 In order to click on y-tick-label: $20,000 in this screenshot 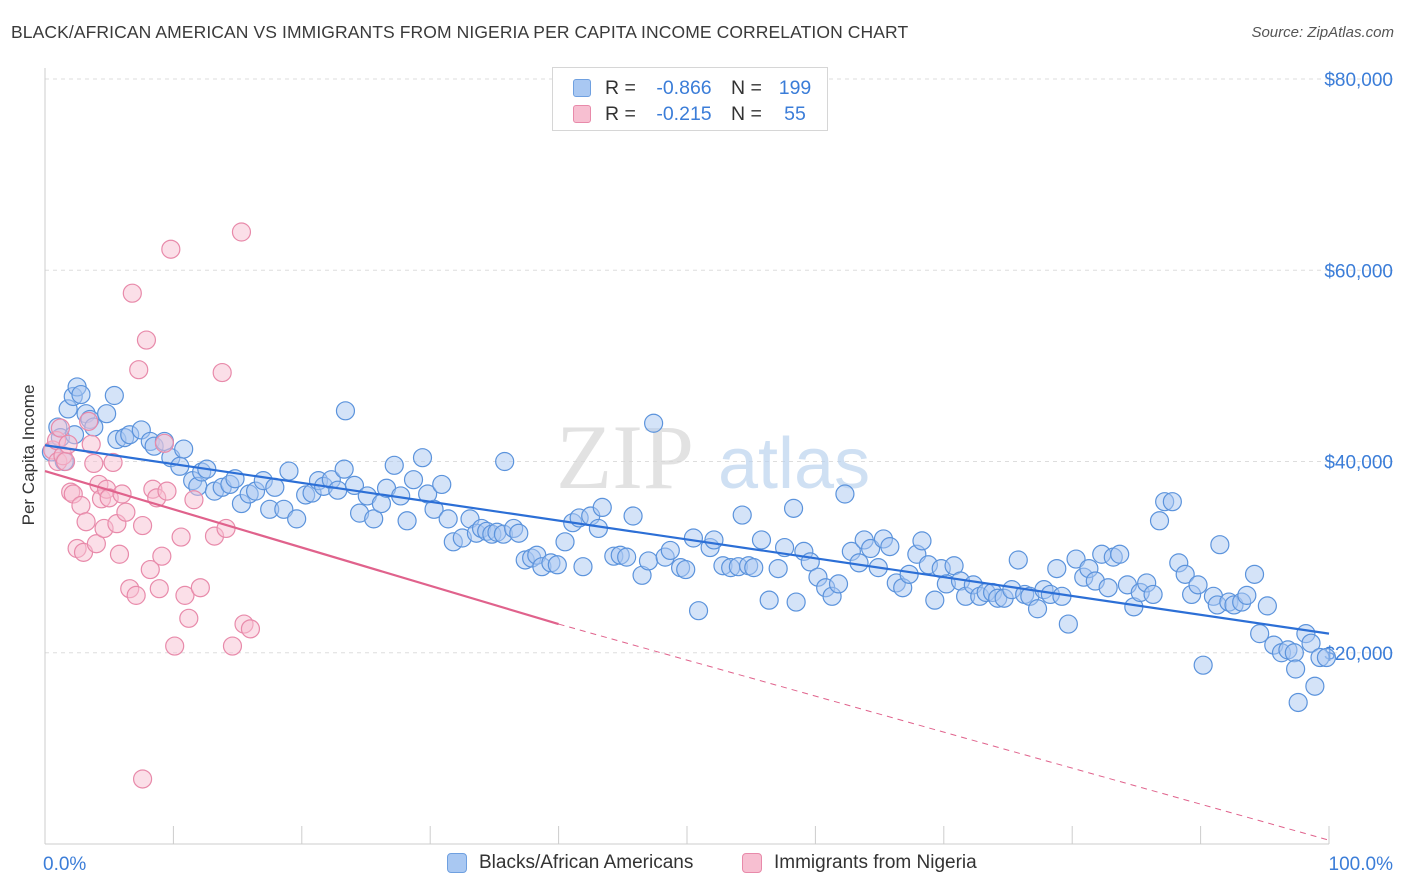, I will do `click(1358, 654)`.